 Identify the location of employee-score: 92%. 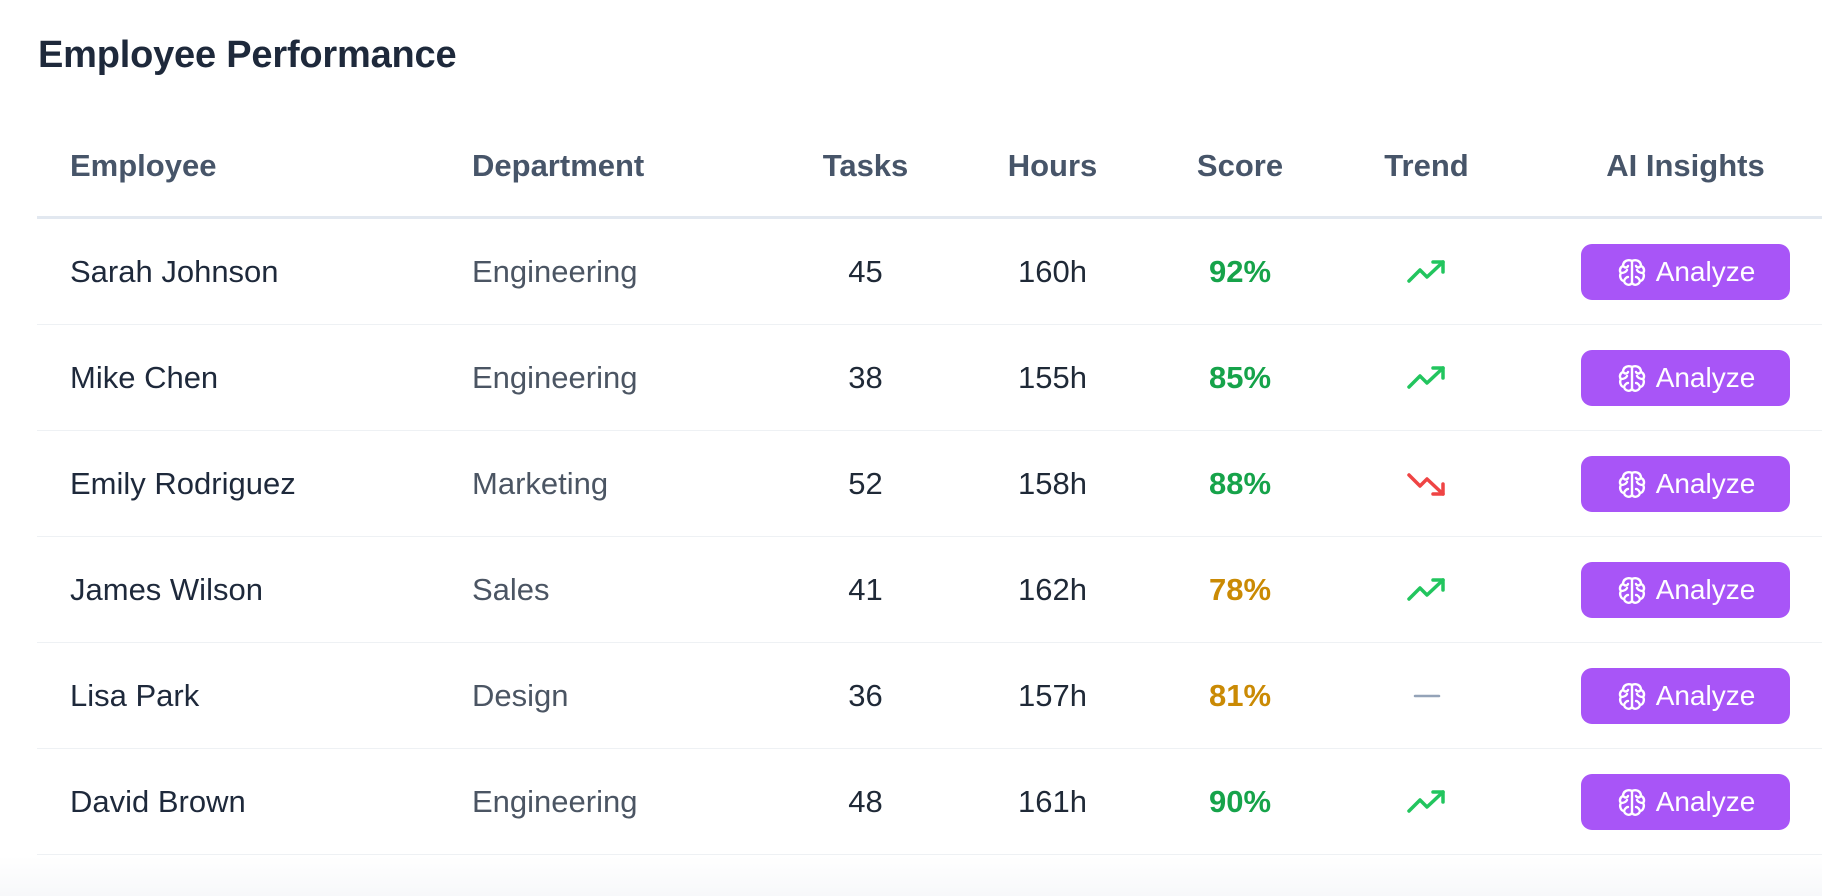
(1240, 271).